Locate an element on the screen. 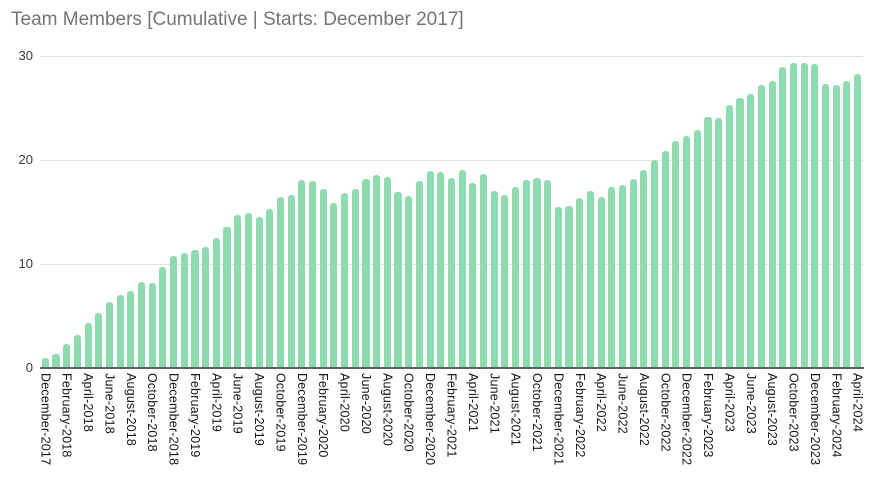 This screenshot has height=493, width=874. bar-March-2020 is located at coordinates (334, 285).